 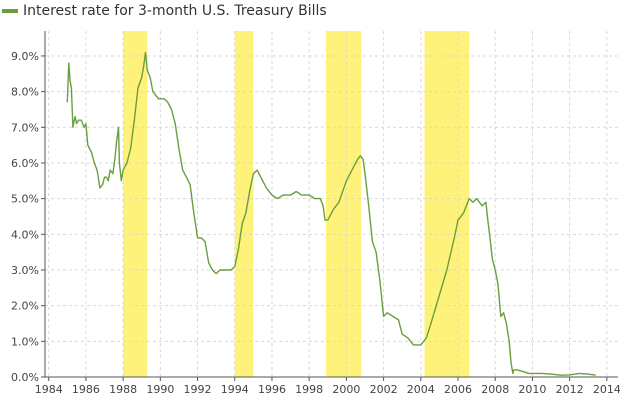 What do you see at coordinates (458, 389) in the screenshot?
I see `x-tick-label: 2006` at bounding box center [458, 389].